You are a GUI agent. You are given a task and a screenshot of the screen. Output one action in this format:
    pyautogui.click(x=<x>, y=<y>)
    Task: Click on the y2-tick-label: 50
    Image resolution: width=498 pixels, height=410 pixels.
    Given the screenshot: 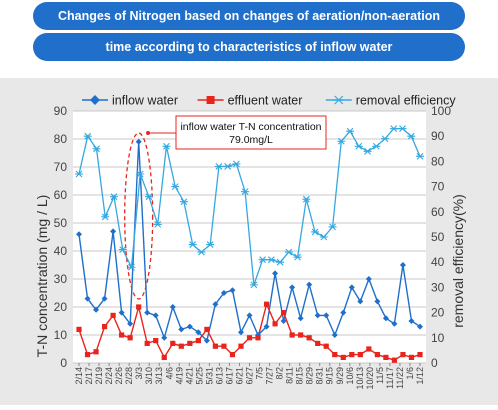 What is the action you would take?
    pyautogui.click(x=438, y=237)
    